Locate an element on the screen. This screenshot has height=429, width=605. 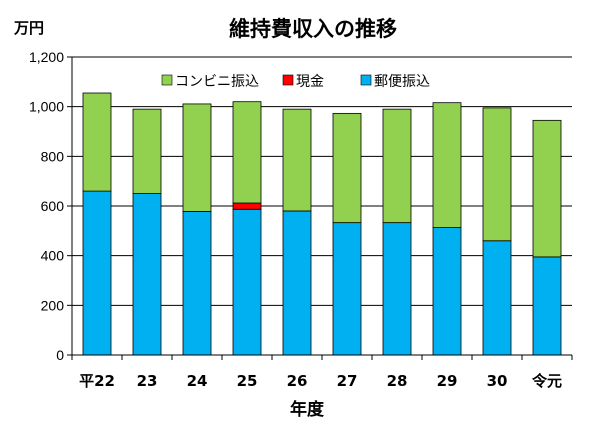
y-tick-label: 600 is located at coordinates (53, 206).